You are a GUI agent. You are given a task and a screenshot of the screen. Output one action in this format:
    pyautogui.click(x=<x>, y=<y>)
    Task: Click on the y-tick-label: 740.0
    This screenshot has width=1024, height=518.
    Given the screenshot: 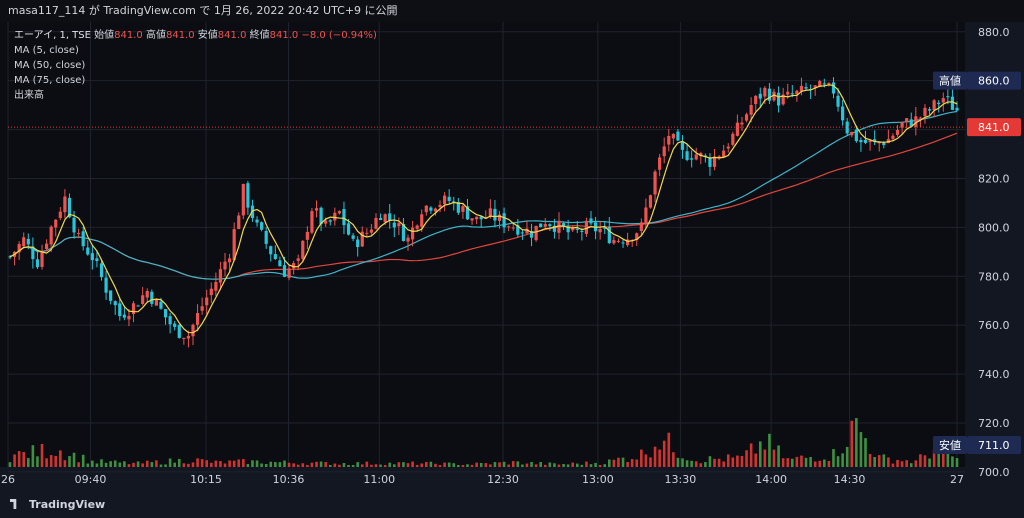 What is the action you would take?
    pyautogui.click(x=994, y=374)
    